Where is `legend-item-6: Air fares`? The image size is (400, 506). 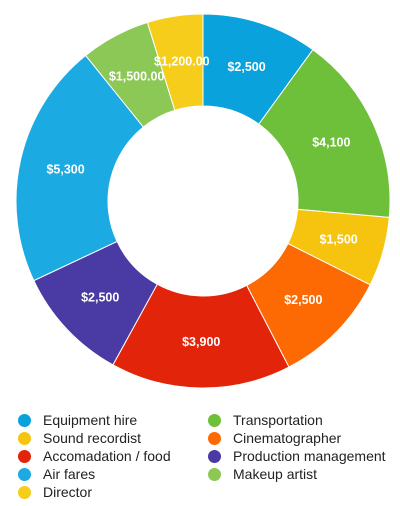 legend-item-6: Air fares is located at coordinates (113, 474).